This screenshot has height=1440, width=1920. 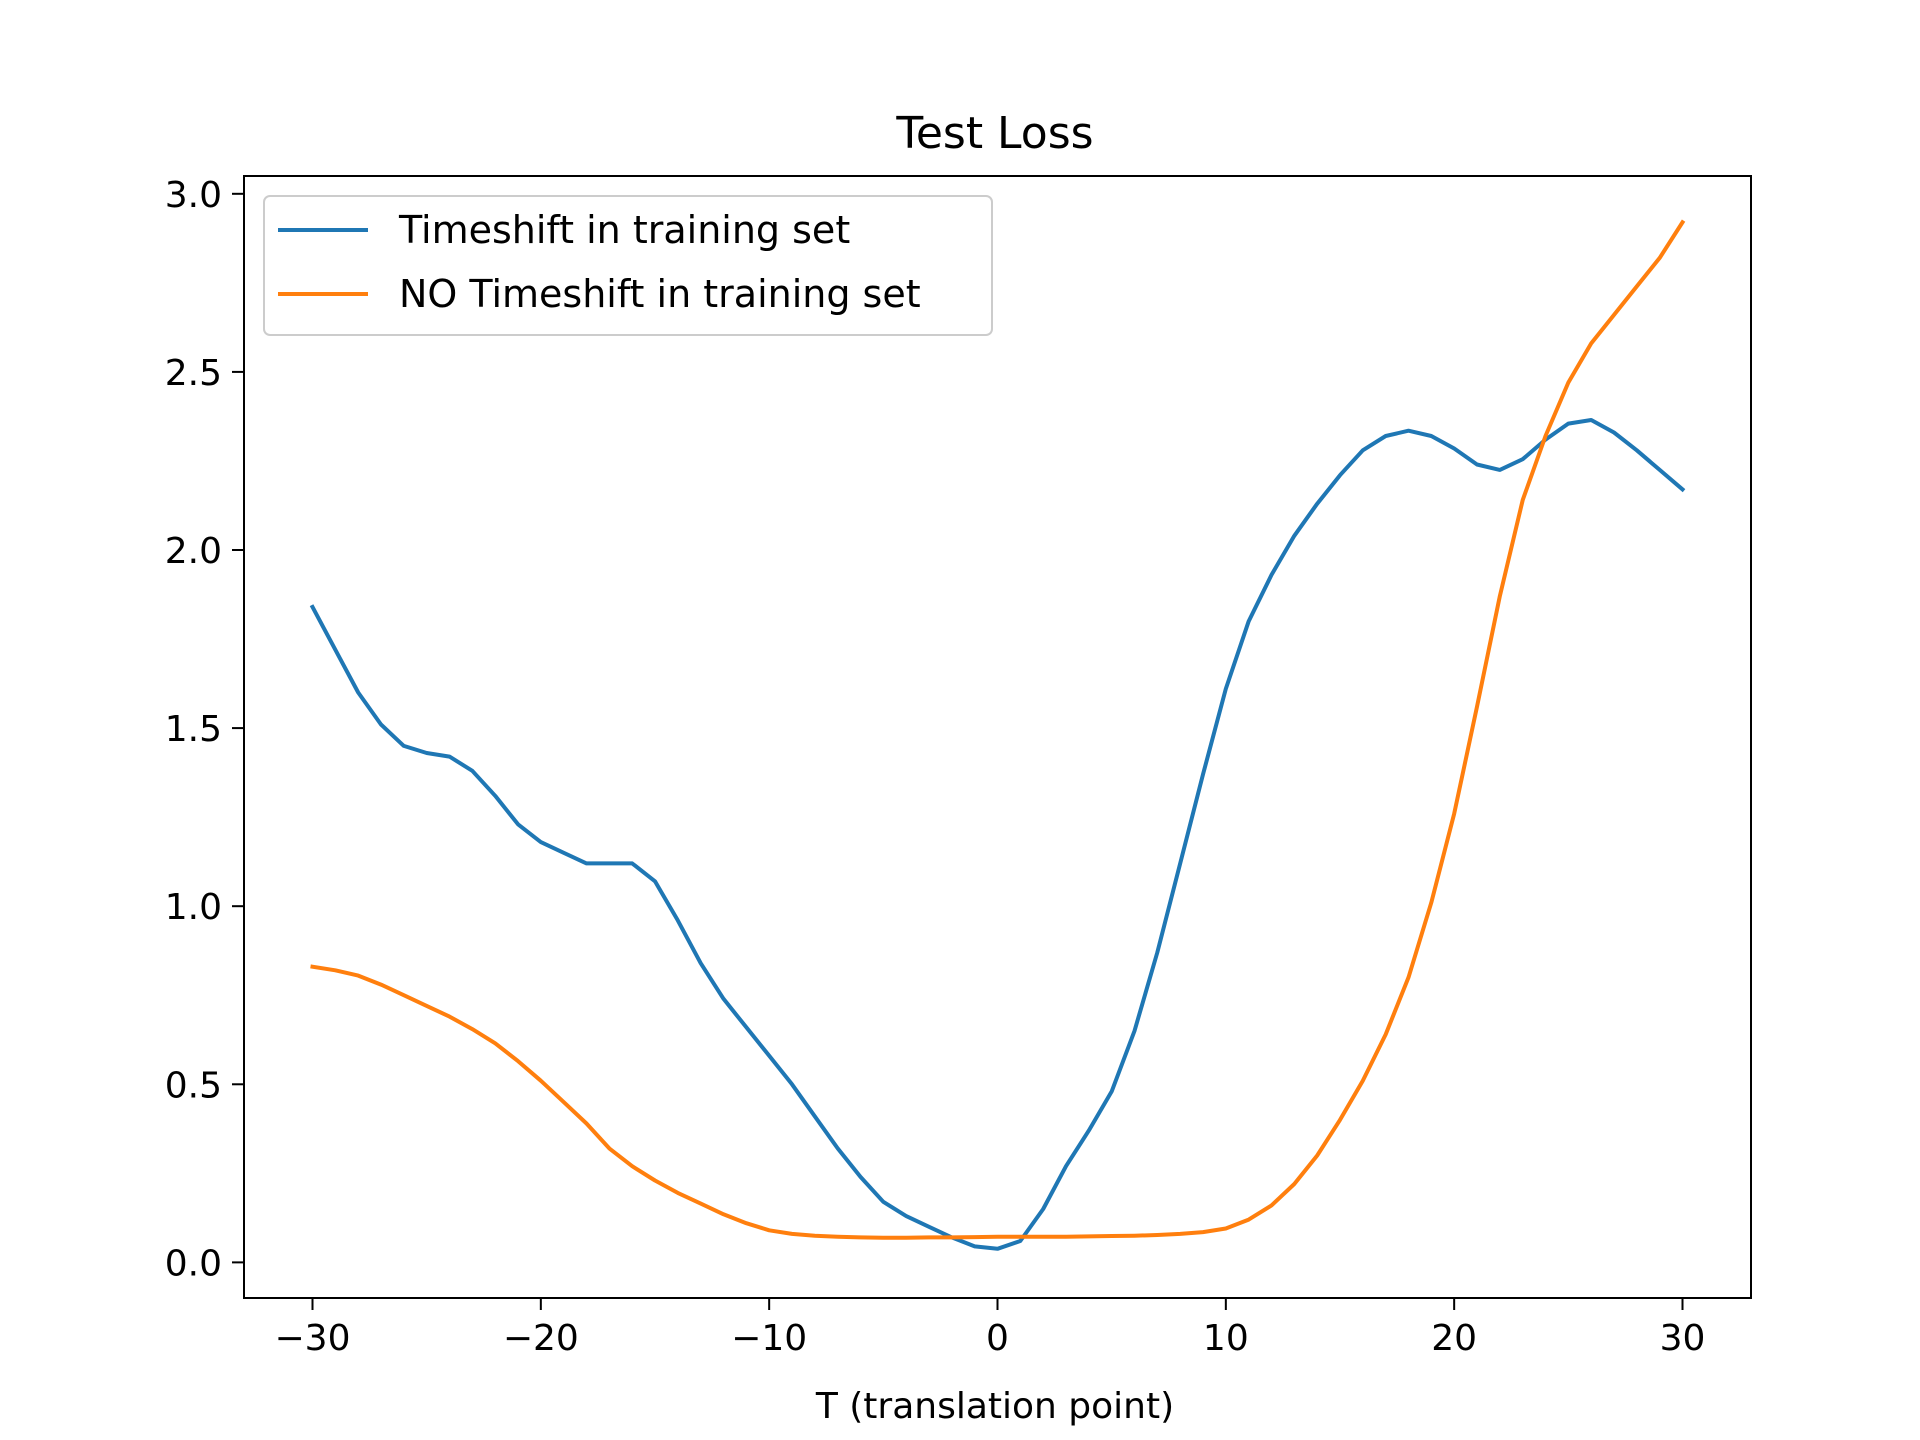 What do you see at coordinates (193, 1085) in the screenshot?
I see `y-tick-label: 0.5` at bounding box center [193, 1085].